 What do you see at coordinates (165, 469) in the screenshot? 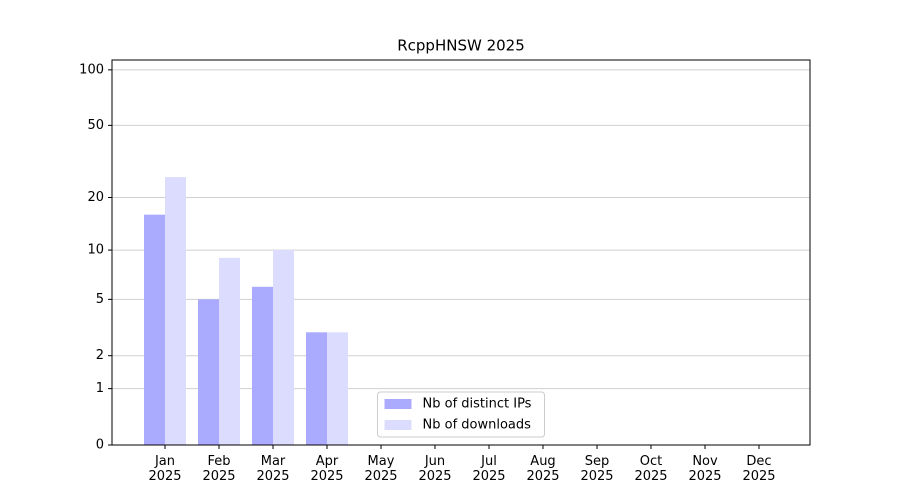
I see `x-tick-label: Jan 2025` at bounding box center [165, 469].